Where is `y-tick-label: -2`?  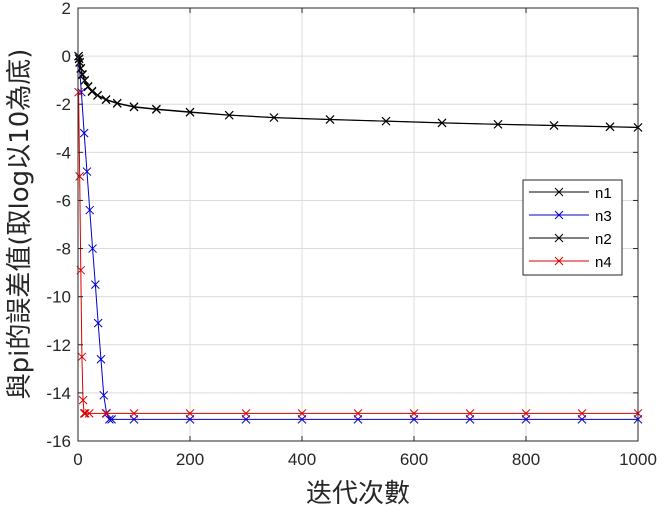 y-tick-label: -2 is located at coordinates (63, 104).